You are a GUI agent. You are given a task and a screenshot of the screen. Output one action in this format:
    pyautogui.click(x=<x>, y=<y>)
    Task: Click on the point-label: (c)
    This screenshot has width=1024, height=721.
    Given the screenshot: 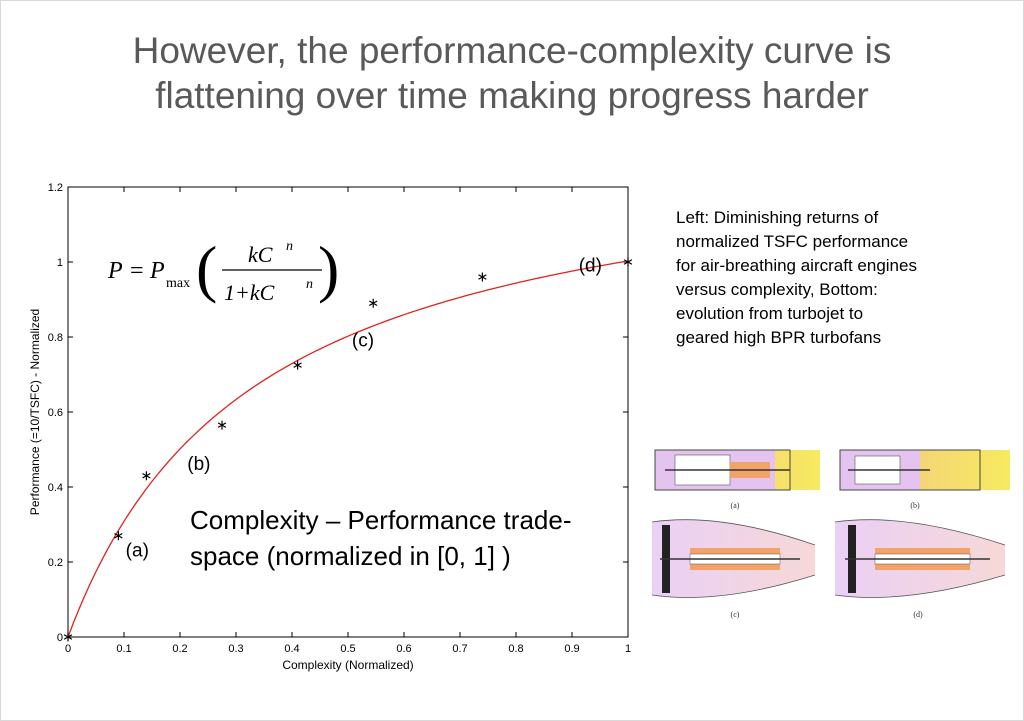 What is the action you would take?
    pyautogui.click(x=363, y=340)
    